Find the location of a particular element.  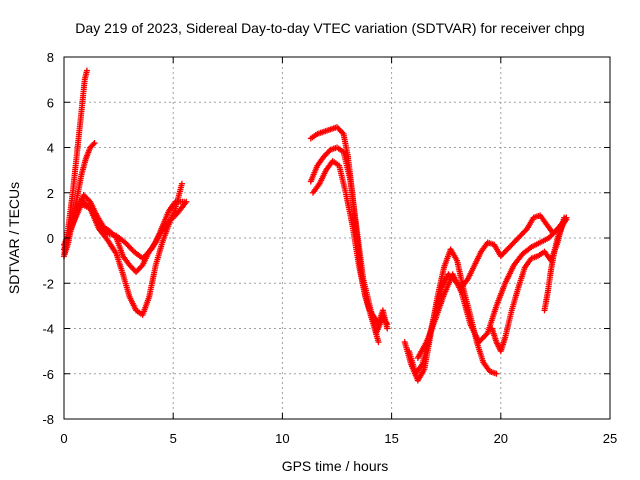

y-tick-label: -6 is located at coordinates (48, 374).